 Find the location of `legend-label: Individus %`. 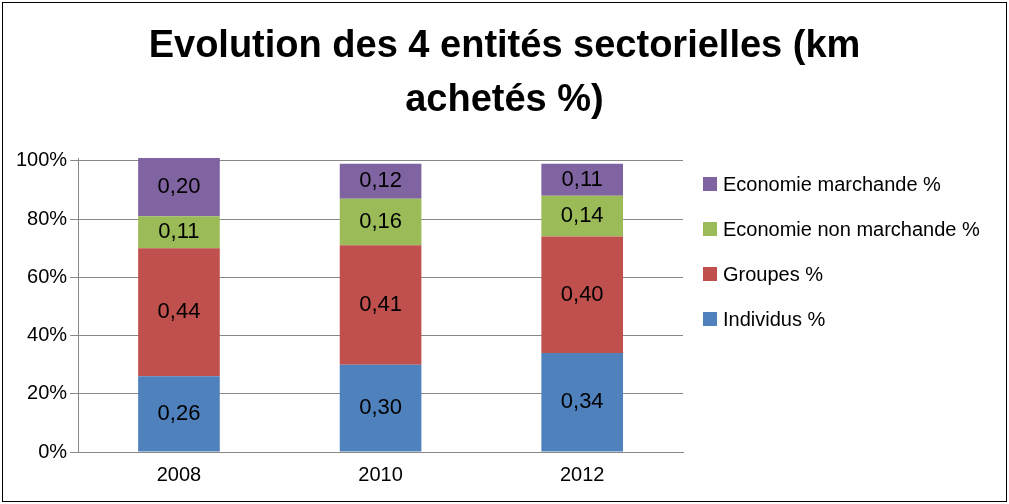

legend-label: Individus % is located at coordinates (774, 319).